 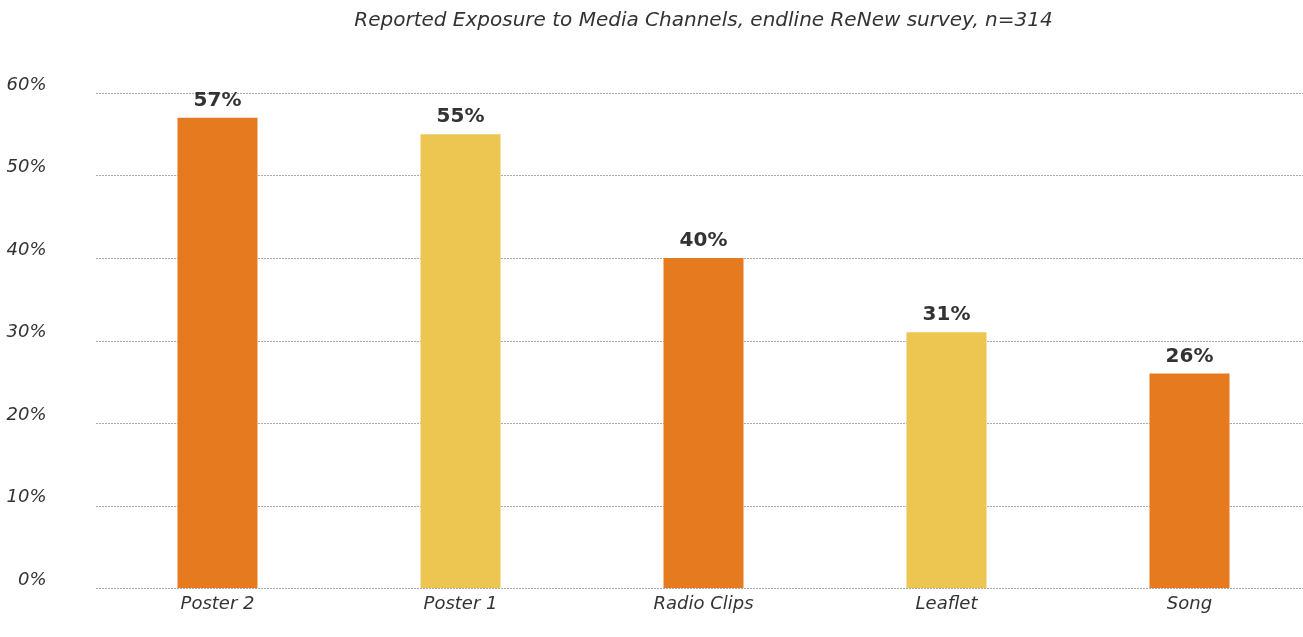 What do you see at coordinates (26, 413) in the screenshot?
I see `y-tick-label: 20%` at bounding box center [26, 413].